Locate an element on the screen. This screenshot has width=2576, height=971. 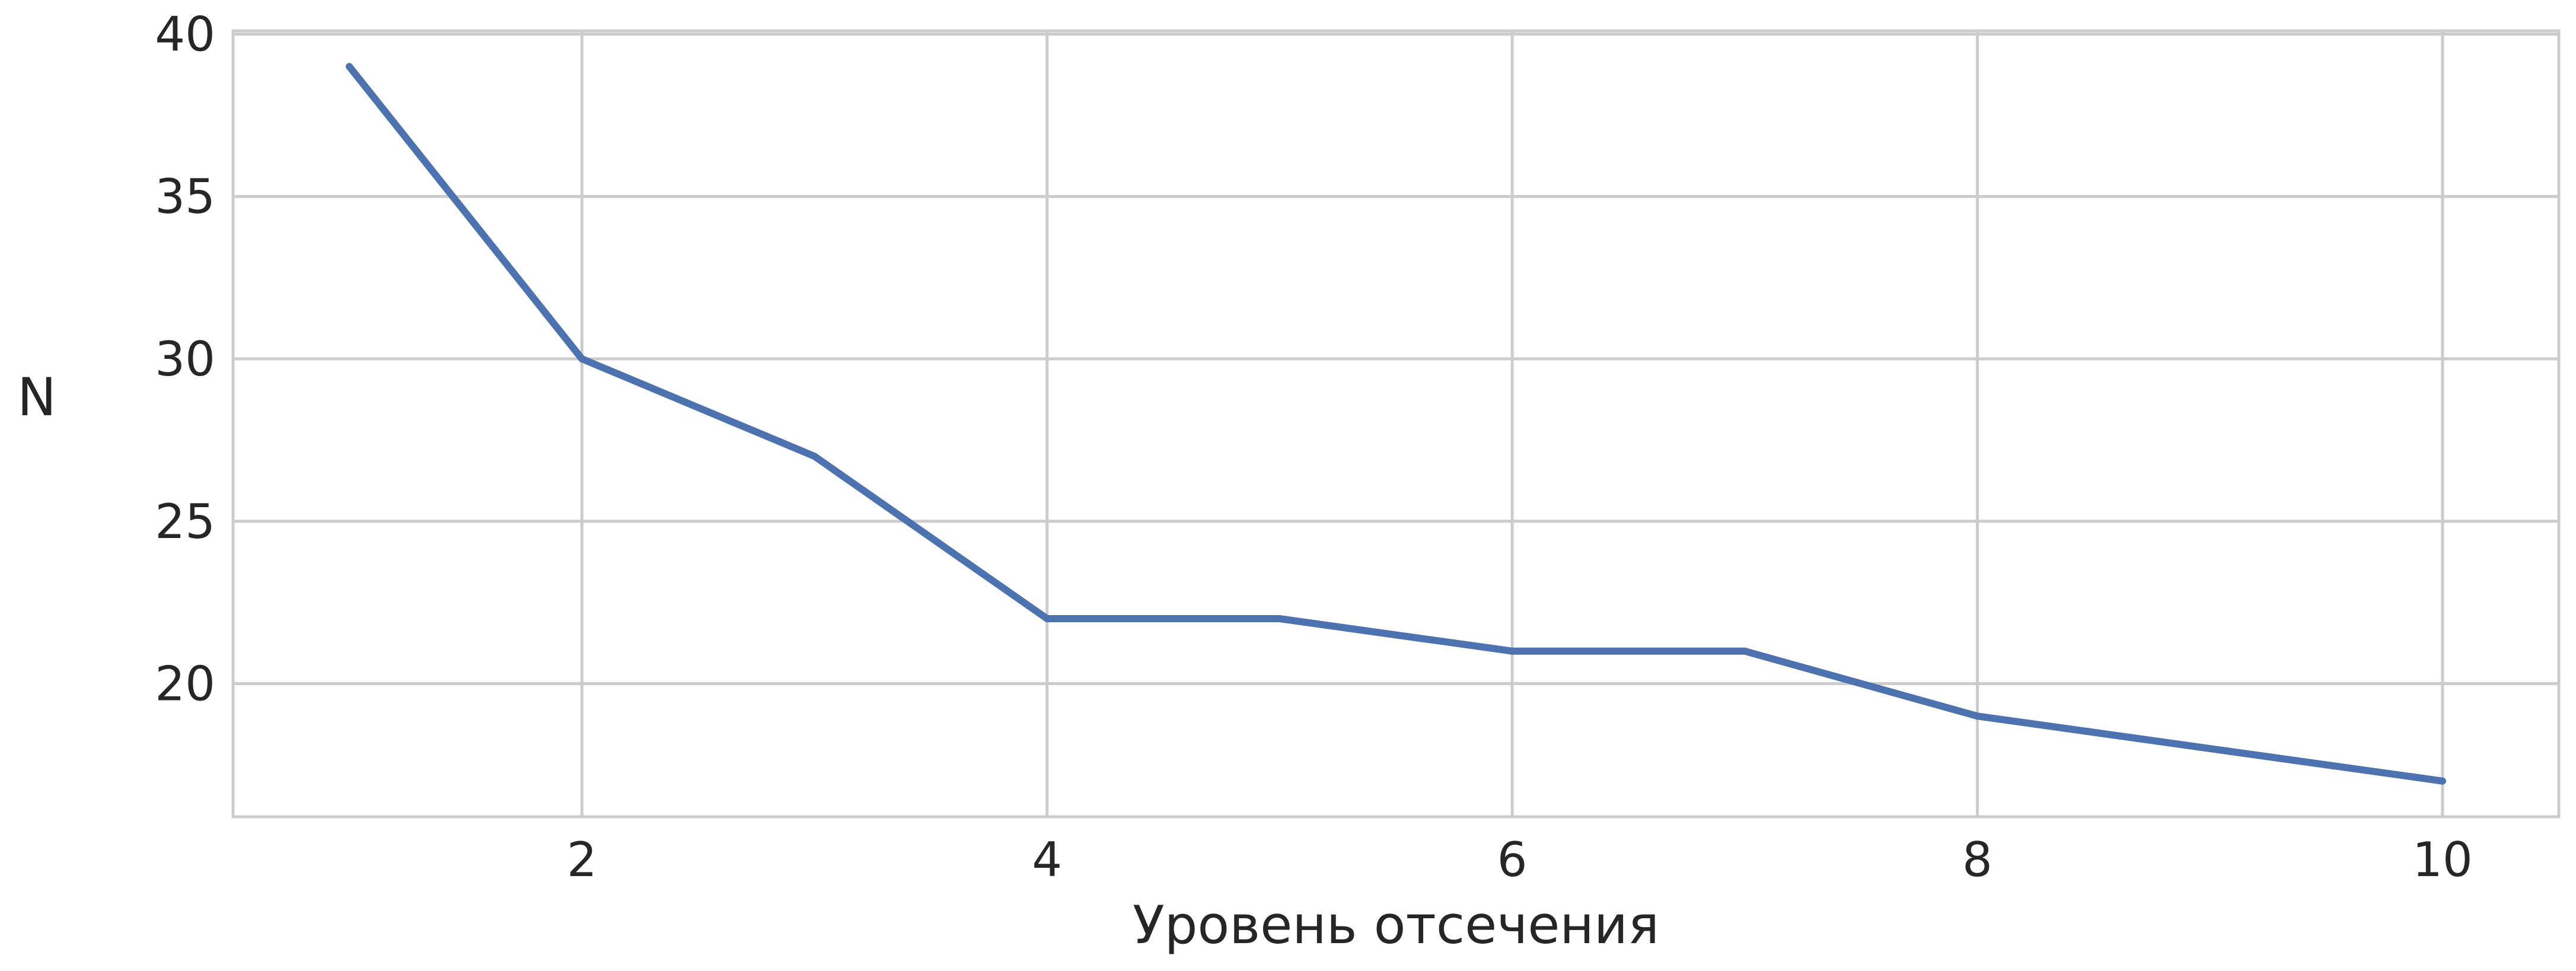
y-tick-labels: 20 25 30 35 40 is located at coordinates (185, 359).